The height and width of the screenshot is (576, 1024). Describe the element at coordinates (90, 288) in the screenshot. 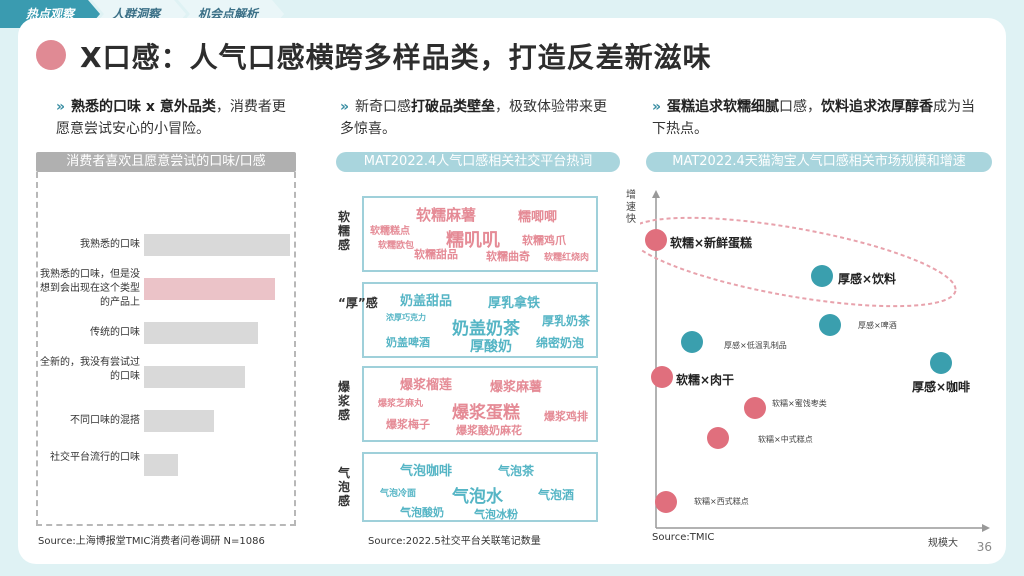

I see `bar-label: 我熟悉的口味，但是没想到会出现在这个类型的产品上` at that location.